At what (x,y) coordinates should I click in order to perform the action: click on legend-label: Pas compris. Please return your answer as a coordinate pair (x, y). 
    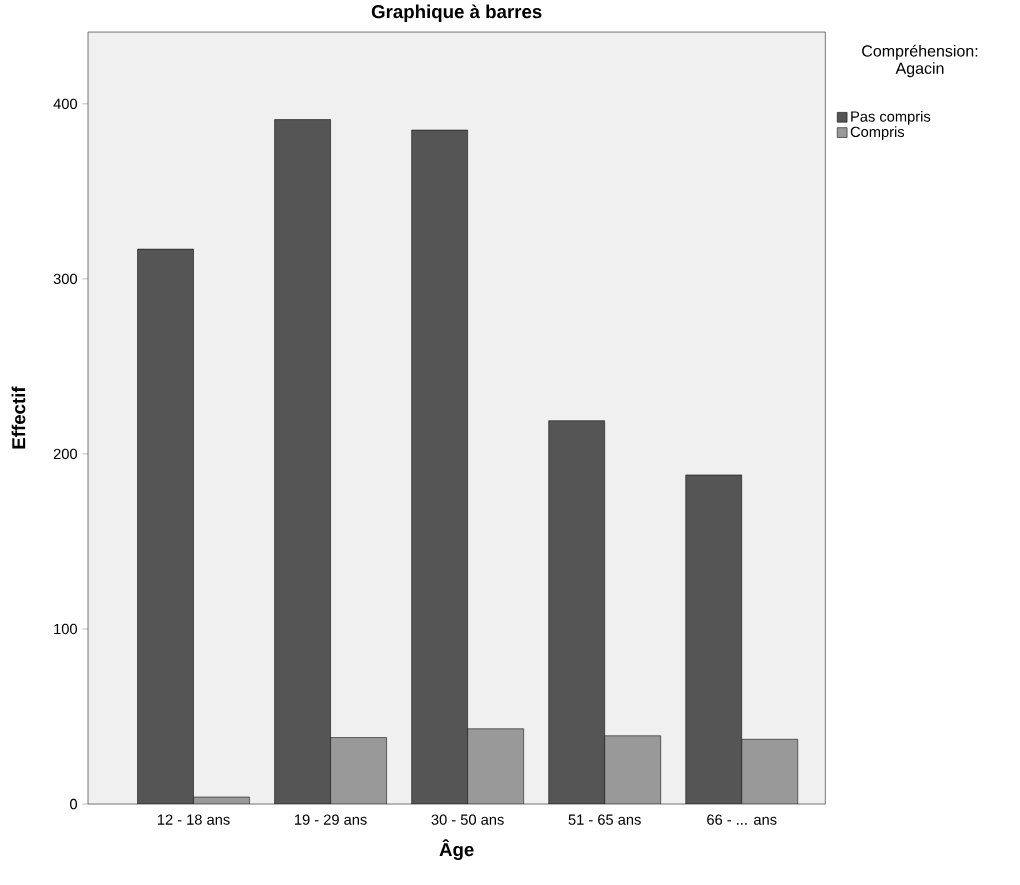
    Looking at the image, I should click on (891, 117).